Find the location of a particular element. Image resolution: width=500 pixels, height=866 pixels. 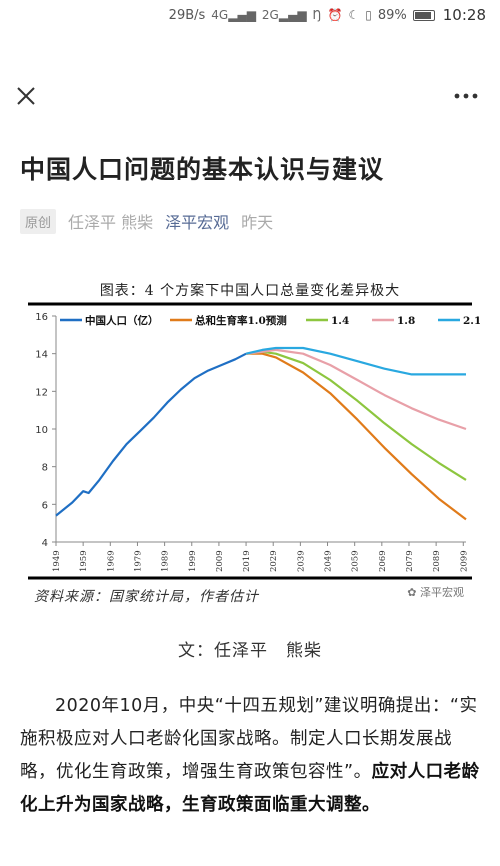

status-bar: 29B/s 4G▂▄▆ 2G▂▄▆ Ŋ ⏰ ☾ ▯ 89% 10:28 is located at coordinates (250, 15).